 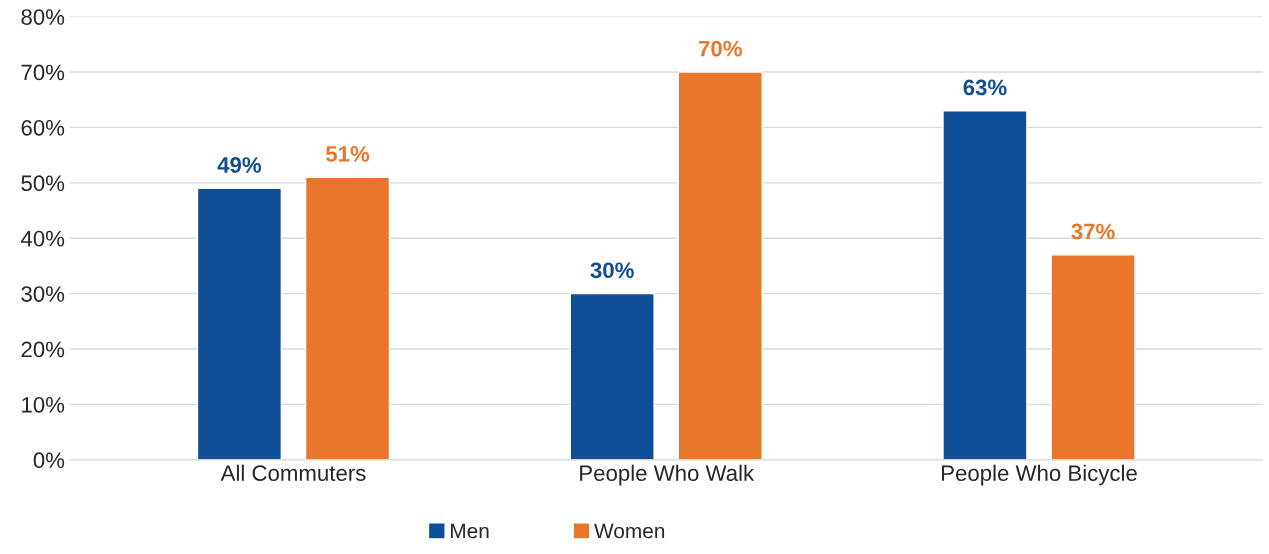 What do you see at coordinates (1093, 231) in the screenshot?
I see `data-label: 37%` at bounding box center [1093, 231].